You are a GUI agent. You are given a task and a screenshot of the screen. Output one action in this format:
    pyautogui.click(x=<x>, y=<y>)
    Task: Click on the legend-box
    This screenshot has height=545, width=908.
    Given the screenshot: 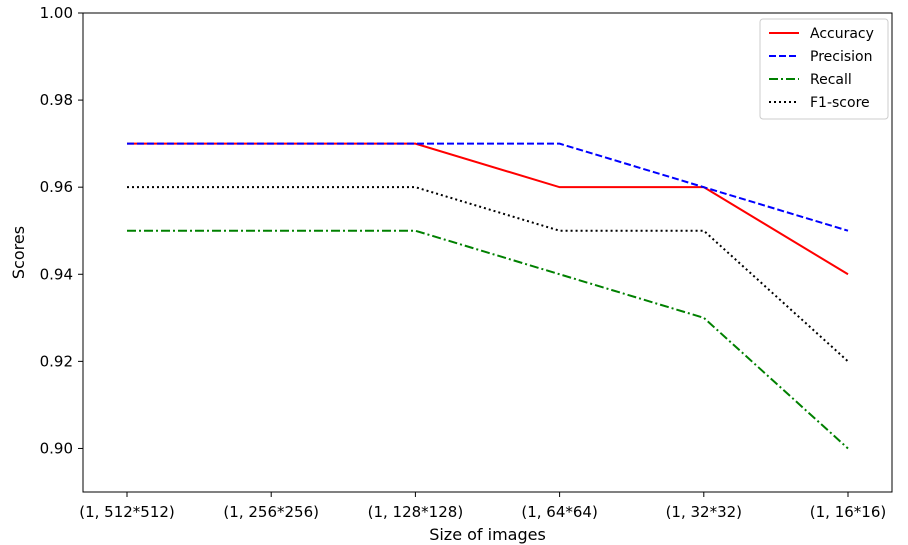 What is the action you would take?
    pyautogui.click(x=824, y=69)
    